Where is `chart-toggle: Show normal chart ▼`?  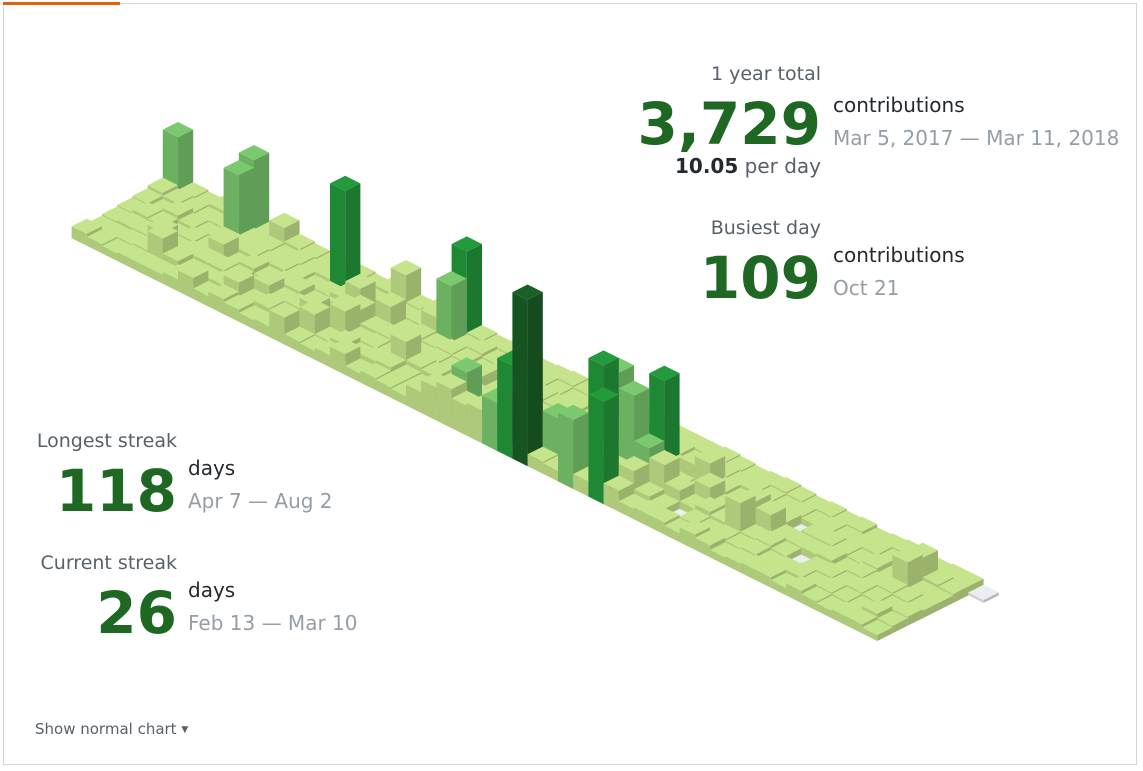
chart-toggle: Show normal chart ▼ is located at coordinates (112, 729).